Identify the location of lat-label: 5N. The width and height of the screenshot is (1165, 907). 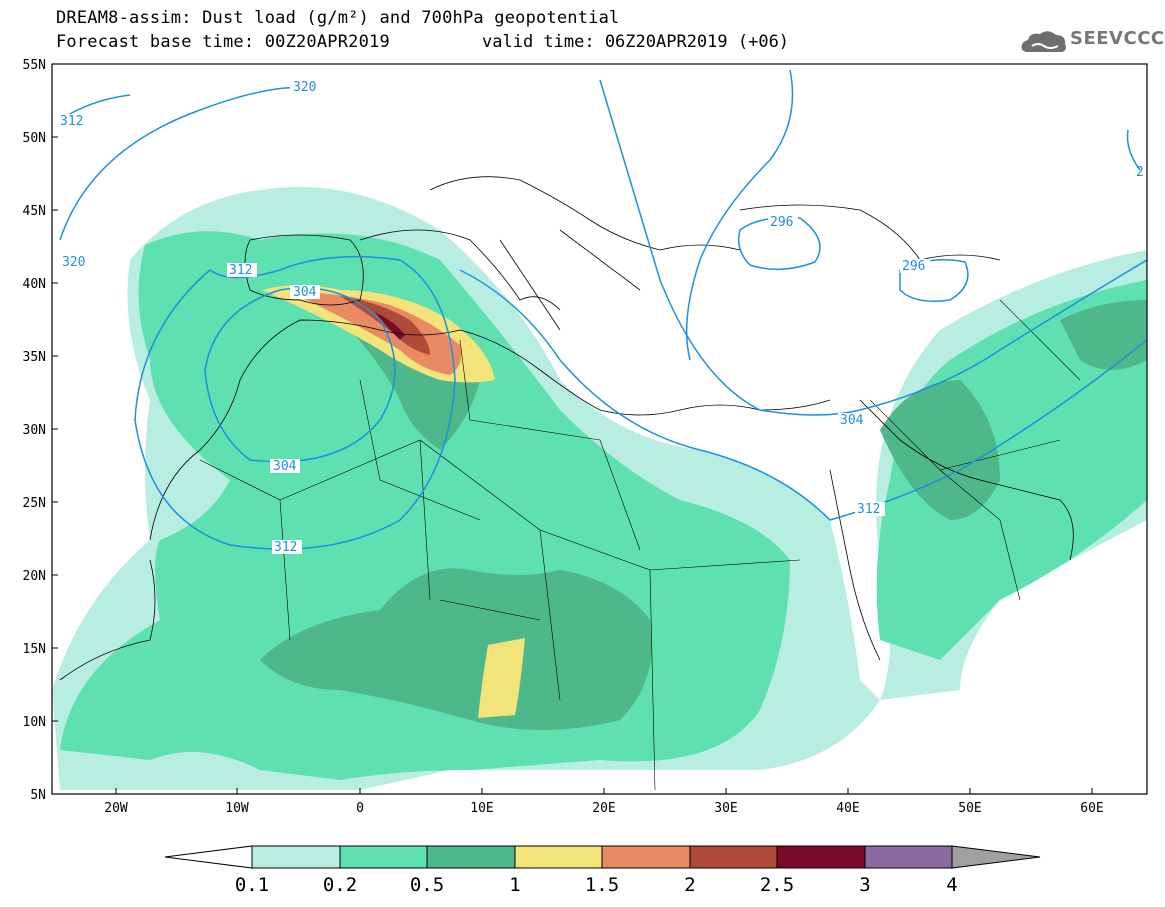
(38, 795).